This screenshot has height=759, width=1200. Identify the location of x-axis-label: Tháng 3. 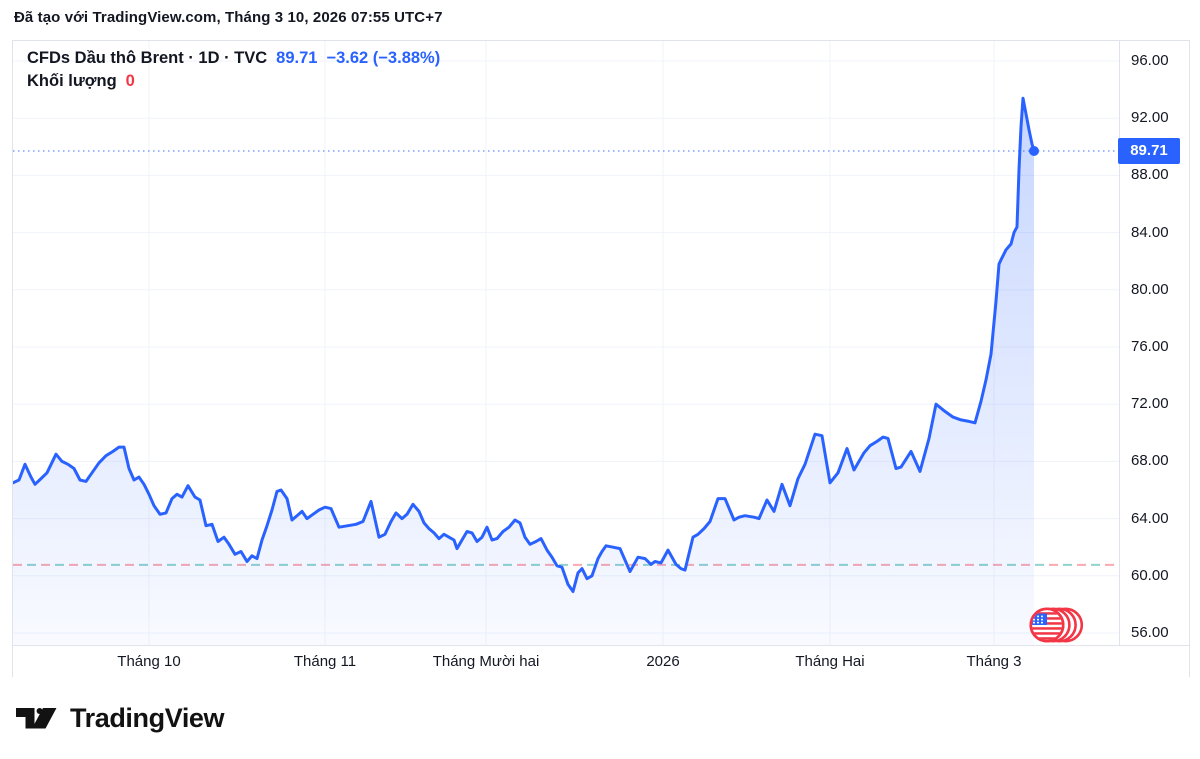
(994, 661).